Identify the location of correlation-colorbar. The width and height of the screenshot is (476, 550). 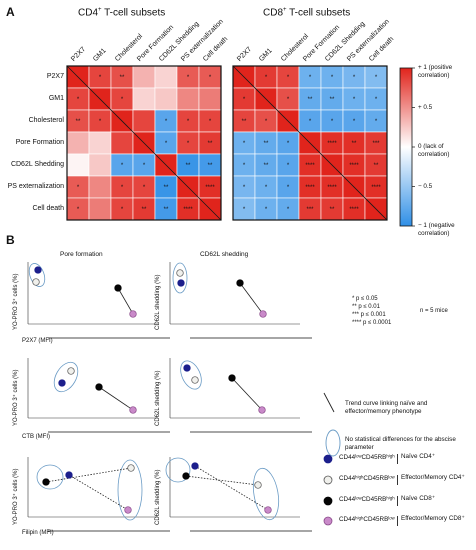
(407, 147).